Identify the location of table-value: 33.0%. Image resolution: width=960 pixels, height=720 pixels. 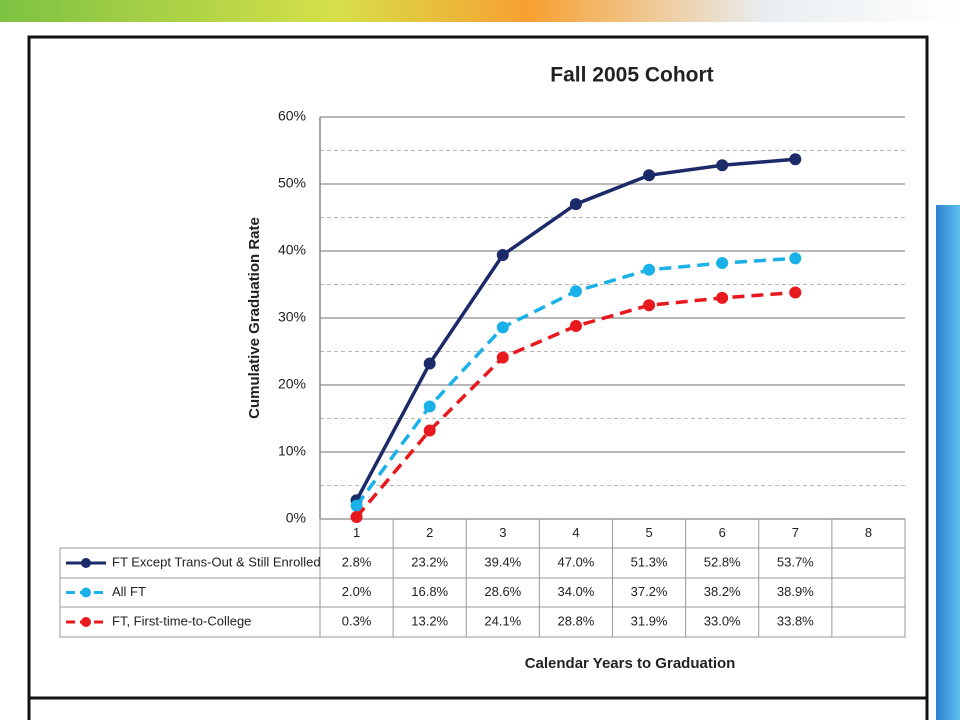
(722, 620).